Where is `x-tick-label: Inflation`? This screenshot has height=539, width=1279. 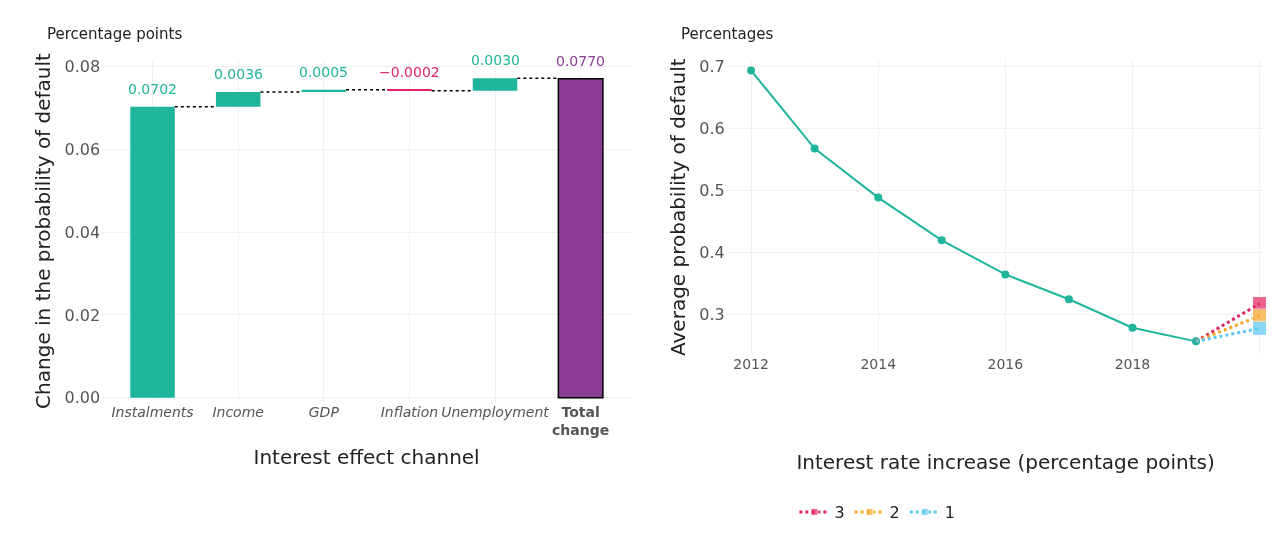
x-tick-label: Inflation is located at coordinates (409, 412).